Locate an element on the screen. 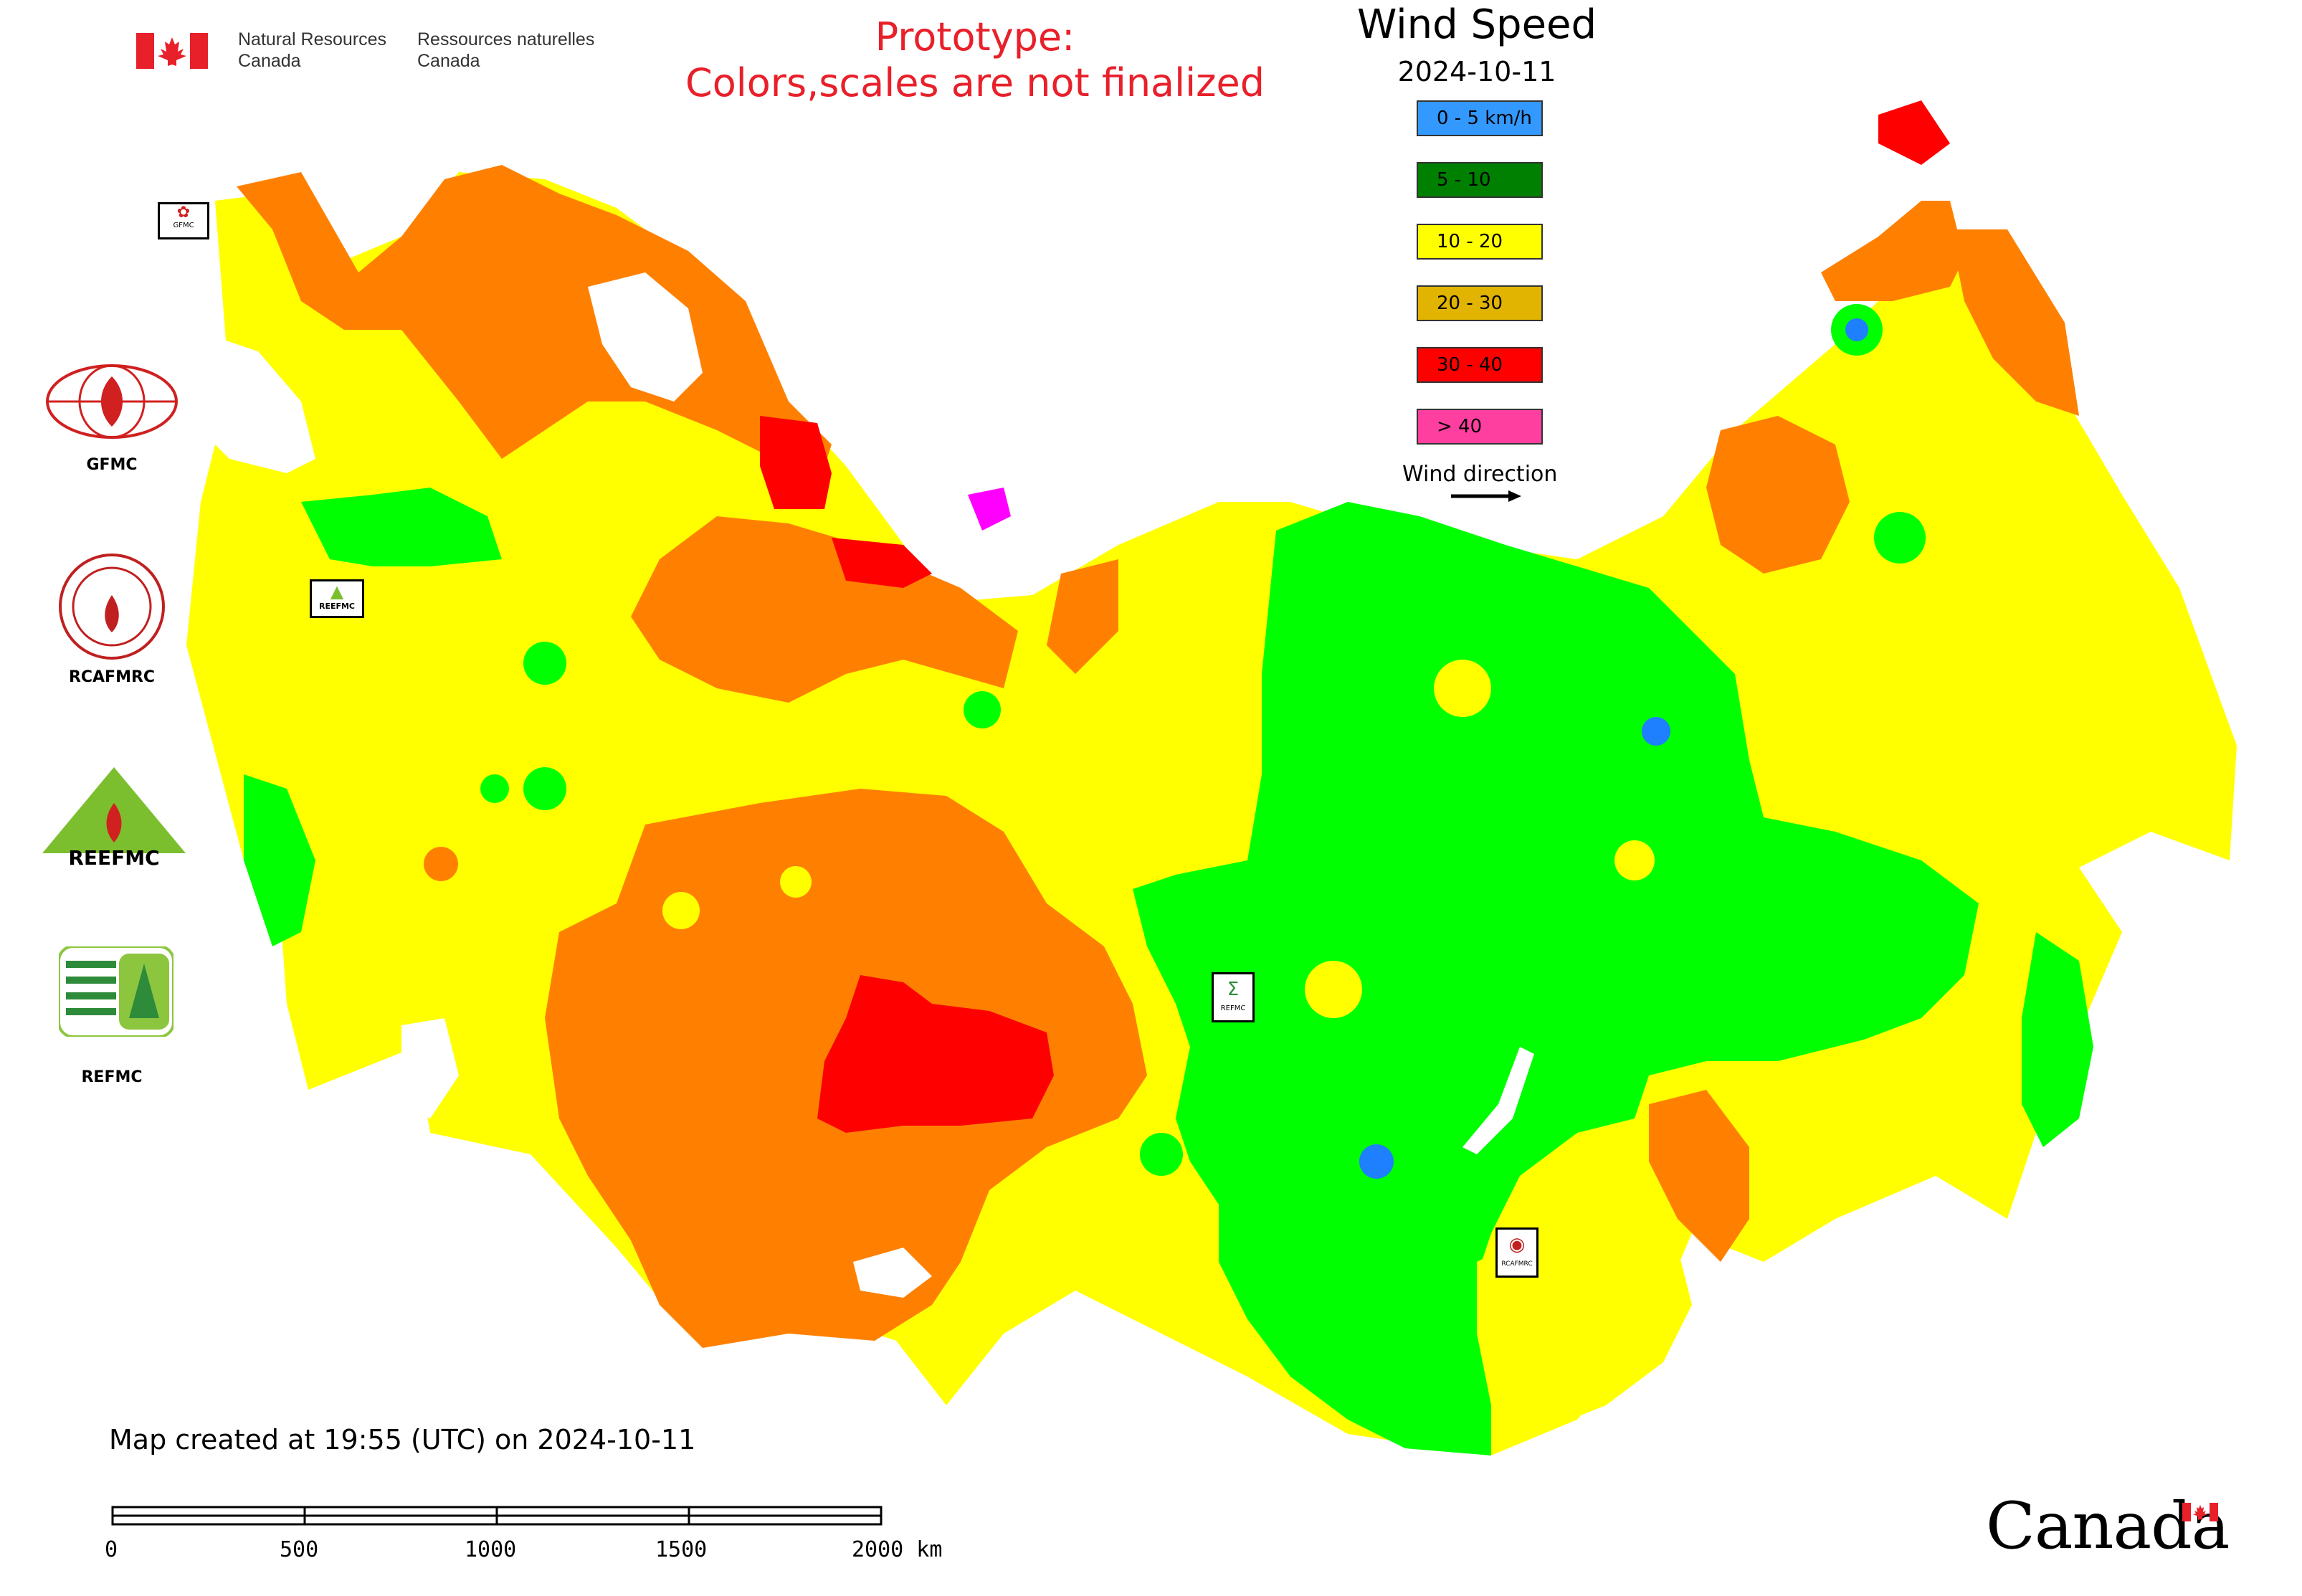  zone-light-baltic is located at coordinates (279, 860).